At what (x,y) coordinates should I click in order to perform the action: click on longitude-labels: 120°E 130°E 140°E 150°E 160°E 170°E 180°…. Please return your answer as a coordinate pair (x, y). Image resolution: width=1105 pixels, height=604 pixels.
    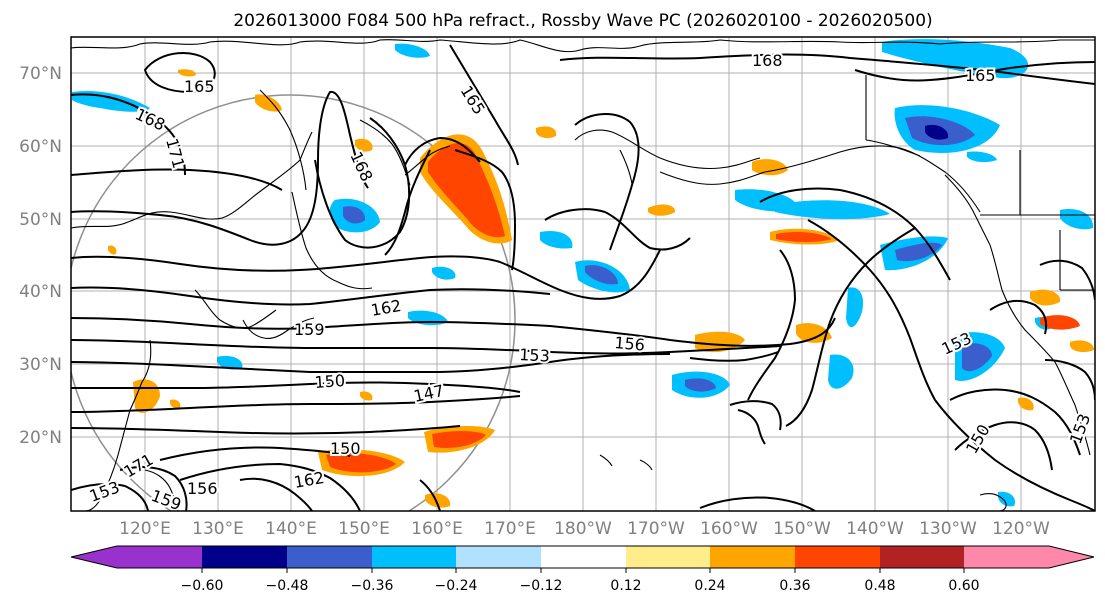
    Looking at the image, I should click on (584, 529).